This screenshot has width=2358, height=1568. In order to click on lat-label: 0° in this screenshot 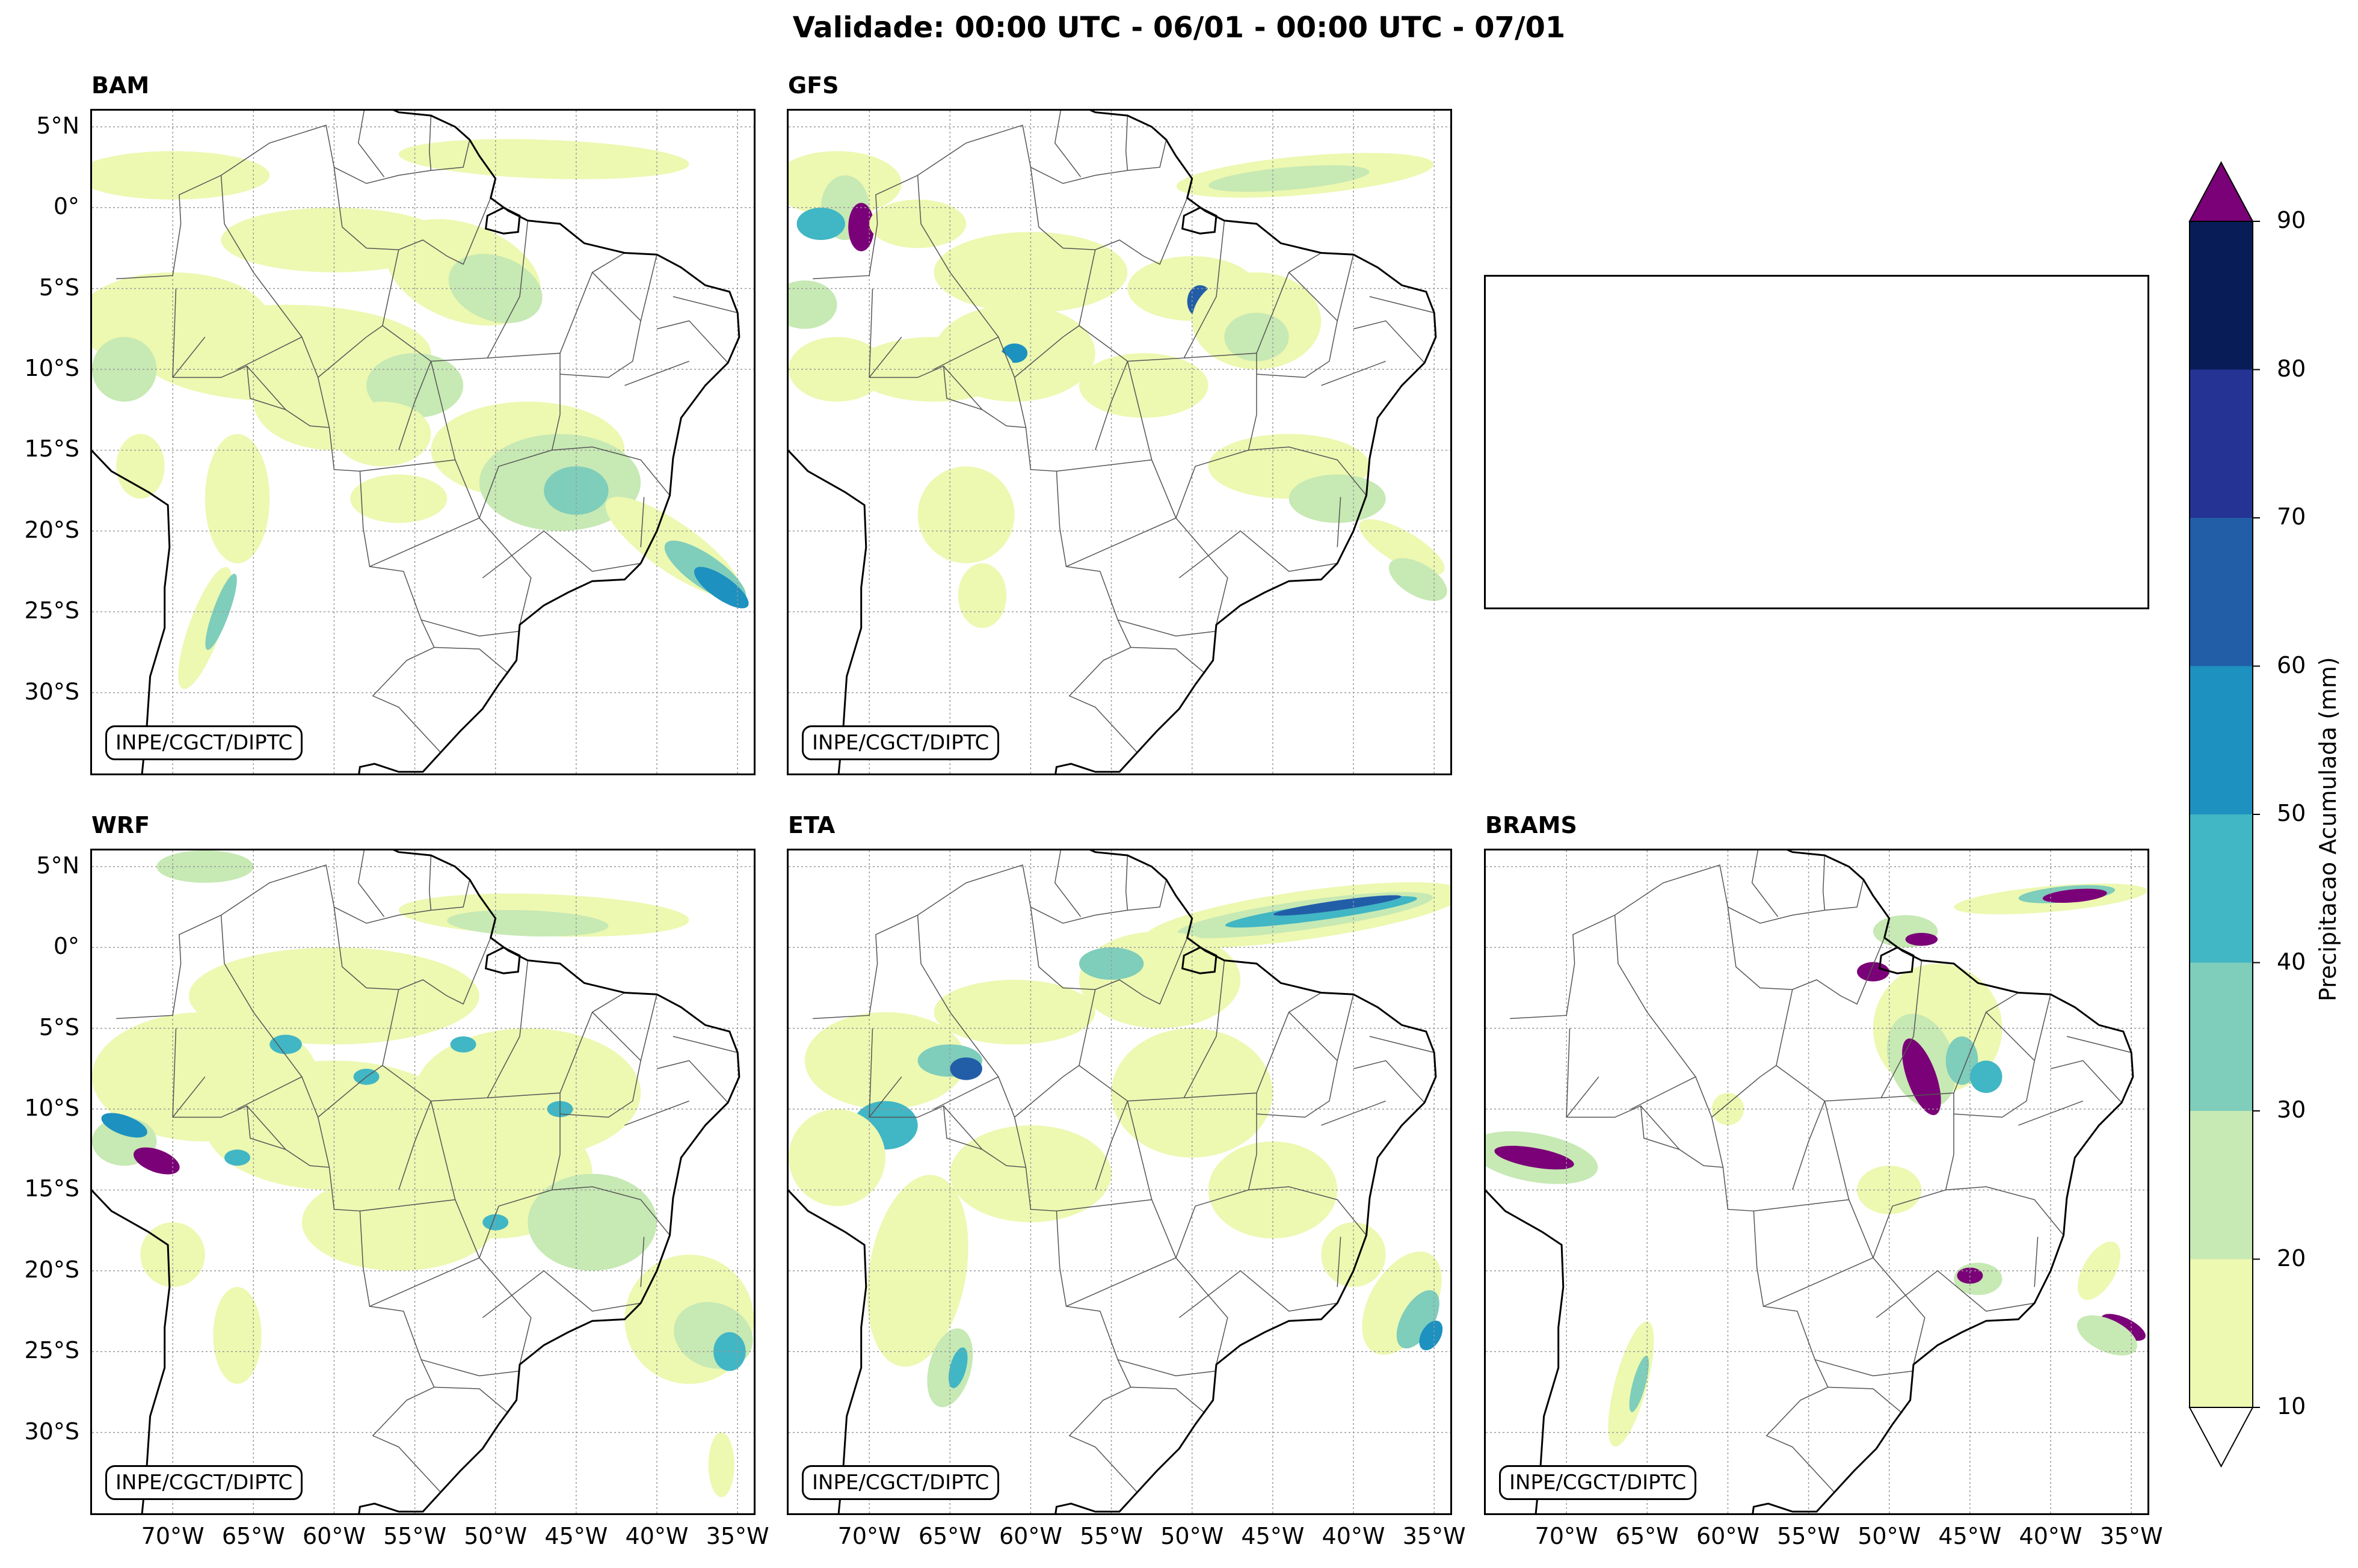, I will do `click(66, 207)`.